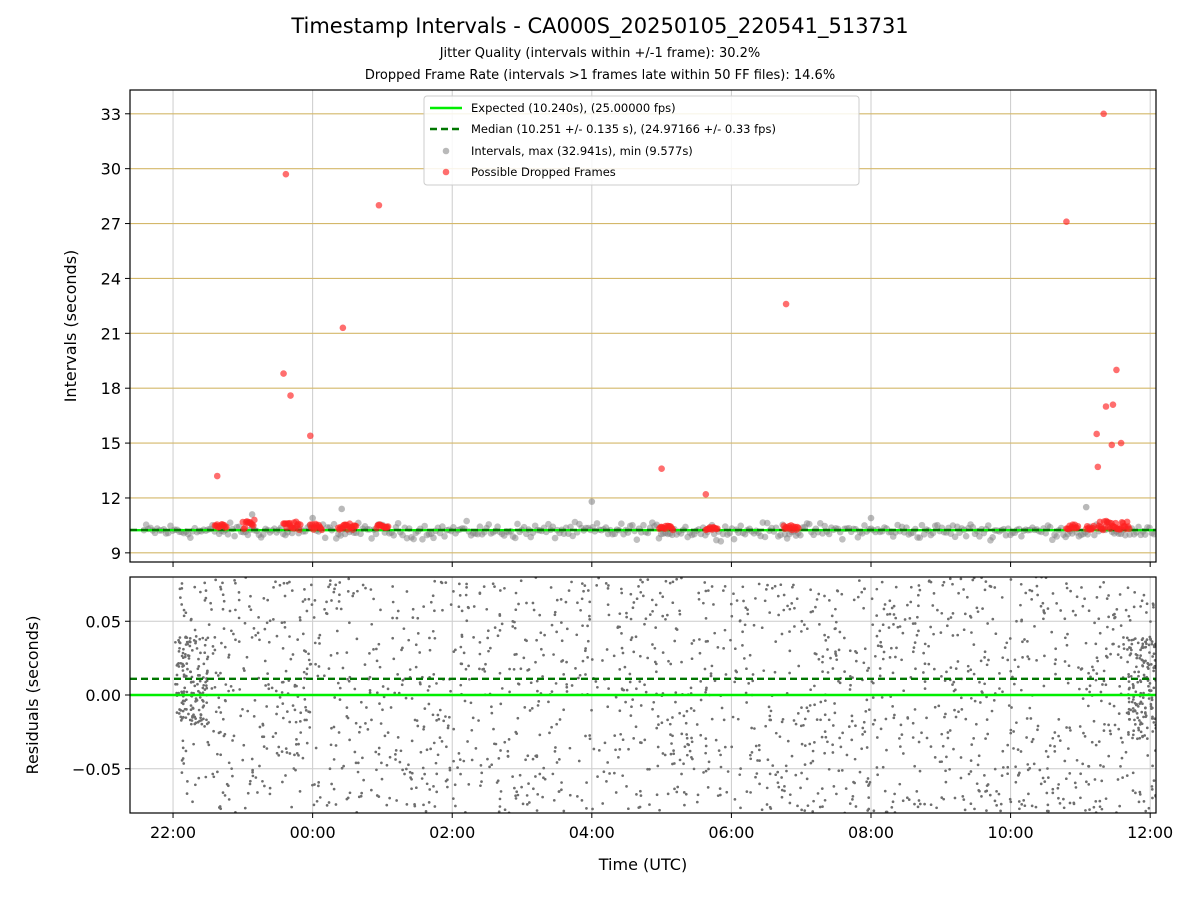  Describe the element at coordinates (356, 526) in the screenshot. I see `dropped-frame-point` at that location.